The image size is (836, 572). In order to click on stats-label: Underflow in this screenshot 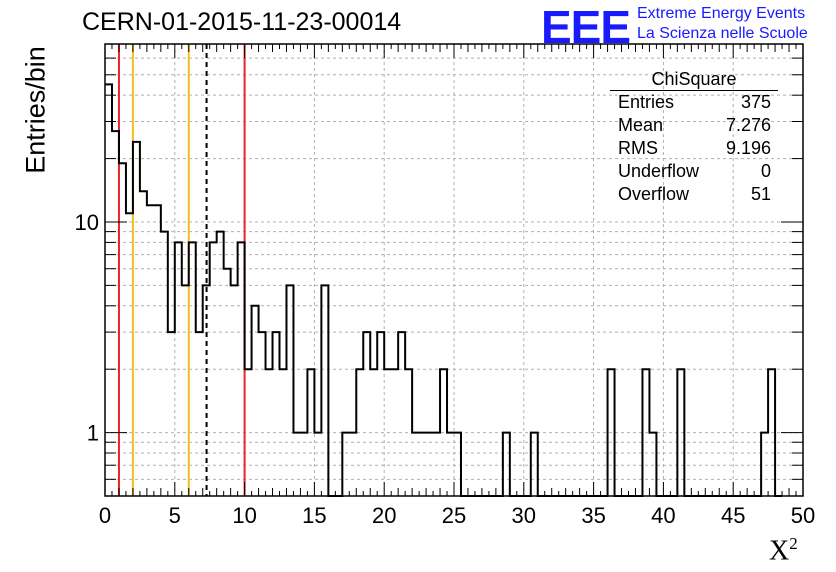, I will do `click(659, 171)`.